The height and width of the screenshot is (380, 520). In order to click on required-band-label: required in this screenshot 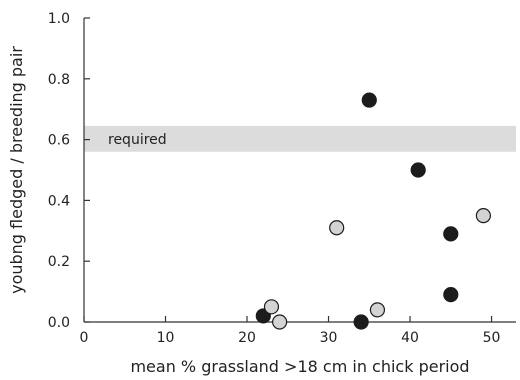, I will do `click(137, 140)`.